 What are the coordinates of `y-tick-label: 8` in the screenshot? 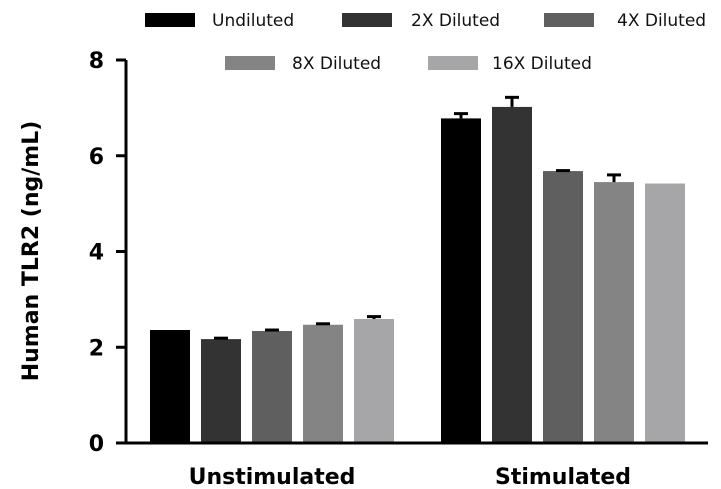 It's located at (96, 61).